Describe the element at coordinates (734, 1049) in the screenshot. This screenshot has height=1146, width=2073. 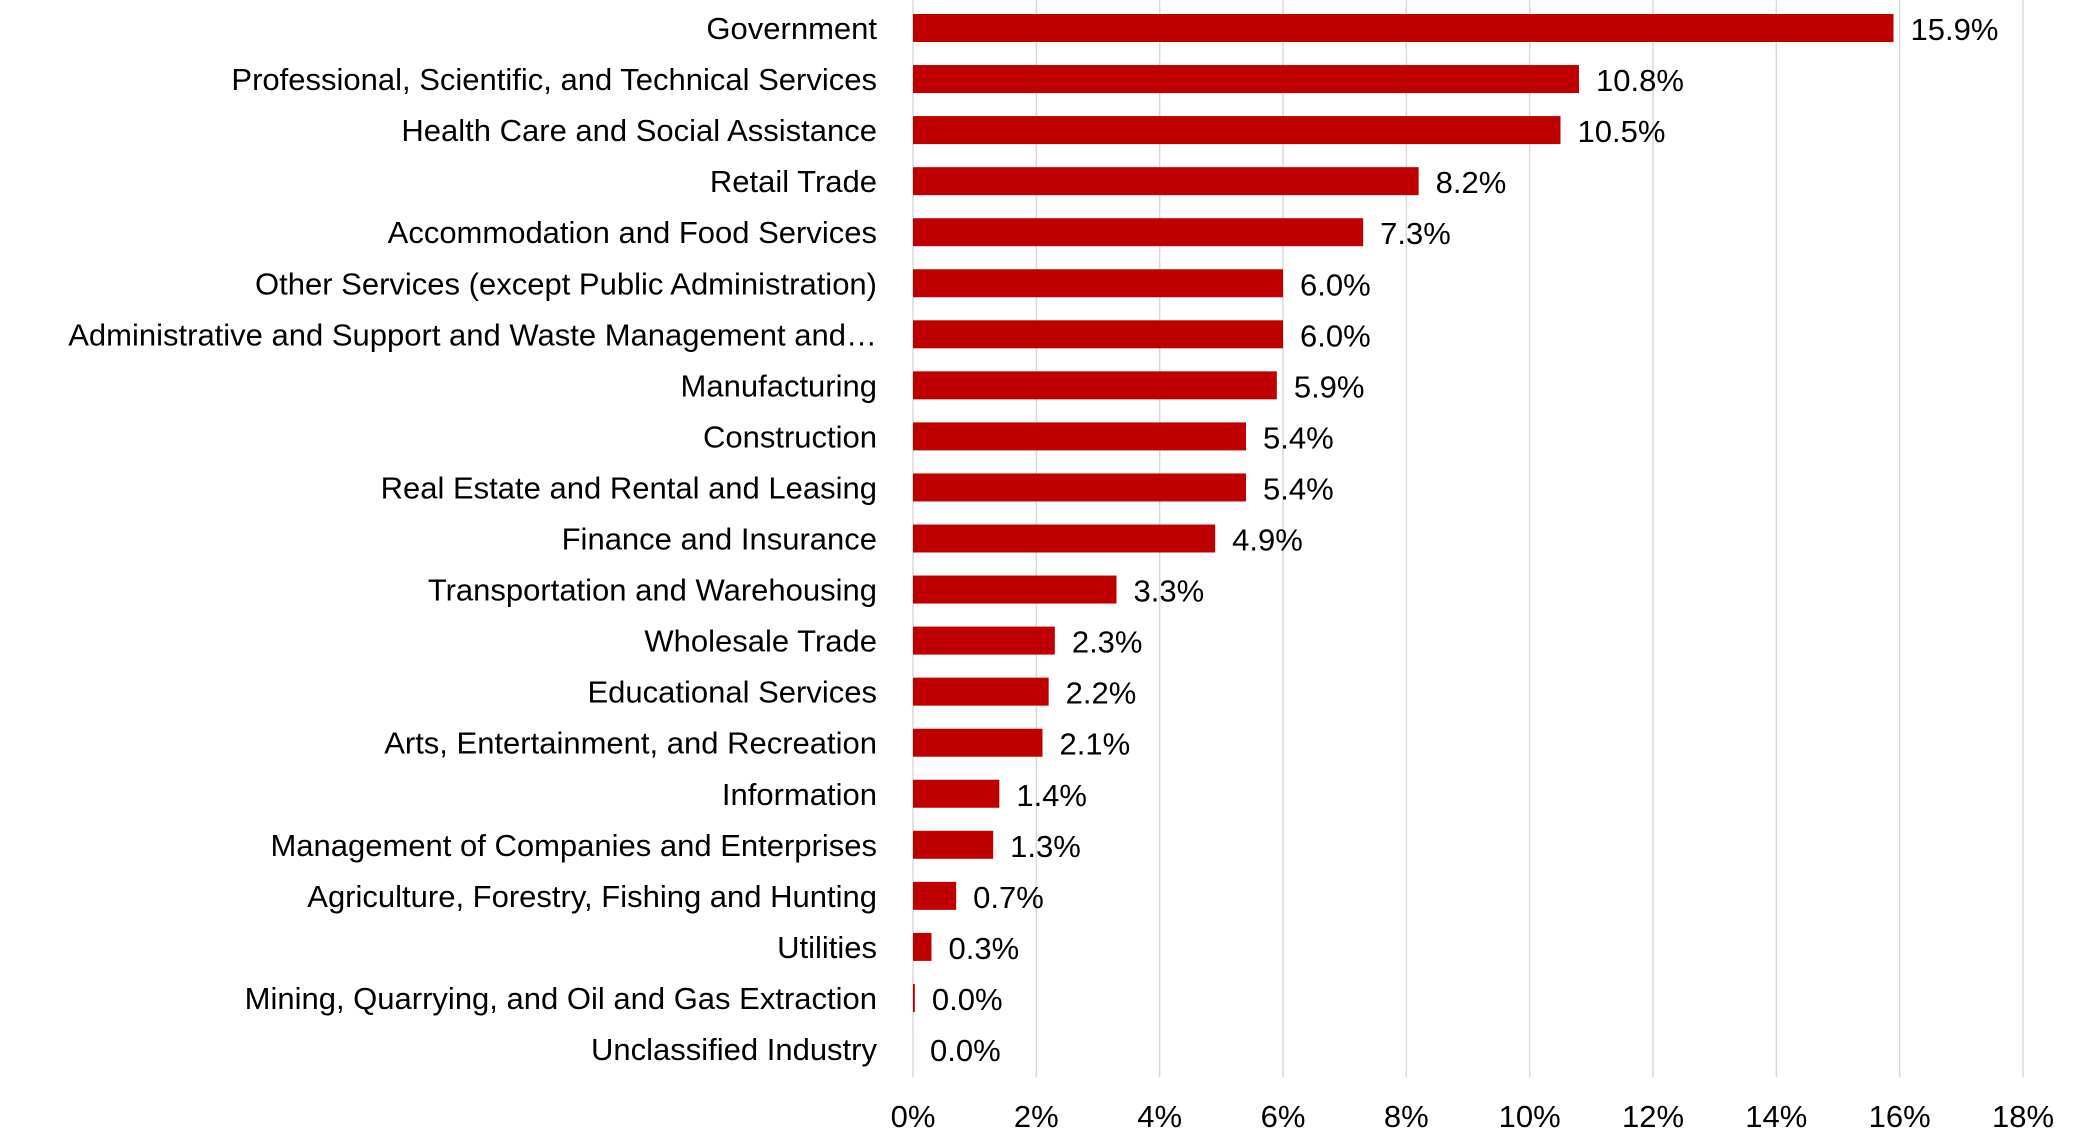
I see `category-label: Unclassified Industry` at that location.